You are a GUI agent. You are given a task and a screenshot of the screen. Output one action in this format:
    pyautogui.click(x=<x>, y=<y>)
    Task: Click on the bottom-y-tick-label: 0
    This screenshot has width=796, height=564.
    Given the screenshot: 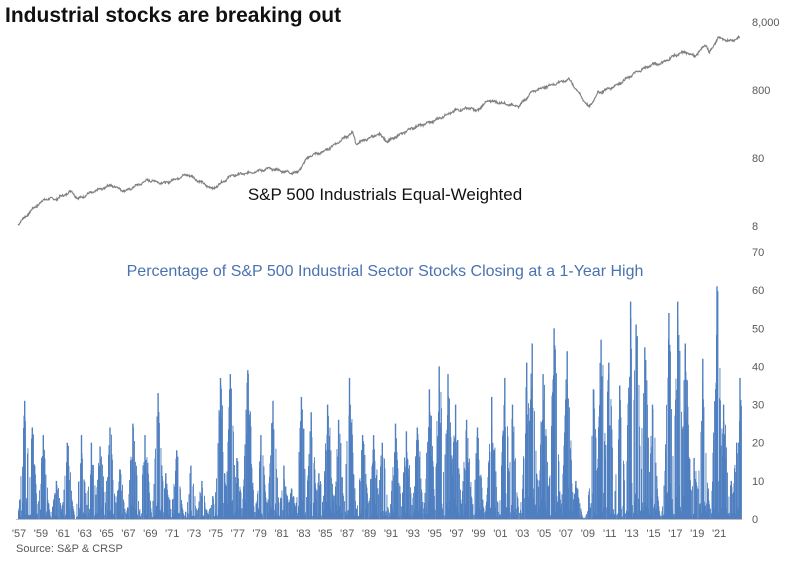 What is the action you would take?
    pyautogui.click(x=755, y=520)
    